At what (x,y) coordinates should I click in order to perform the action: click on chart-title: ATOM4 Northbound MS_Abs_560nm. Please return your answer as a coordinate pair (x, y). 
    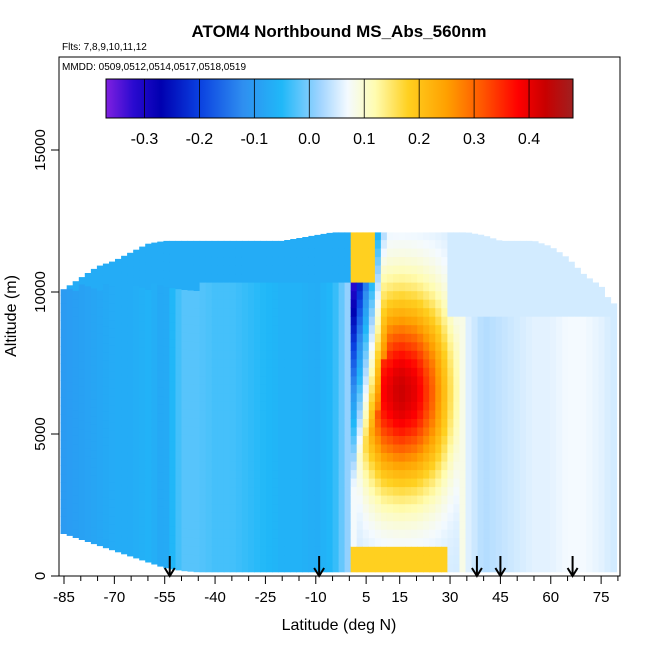
    Looking at the image, I should click on (338, 31).